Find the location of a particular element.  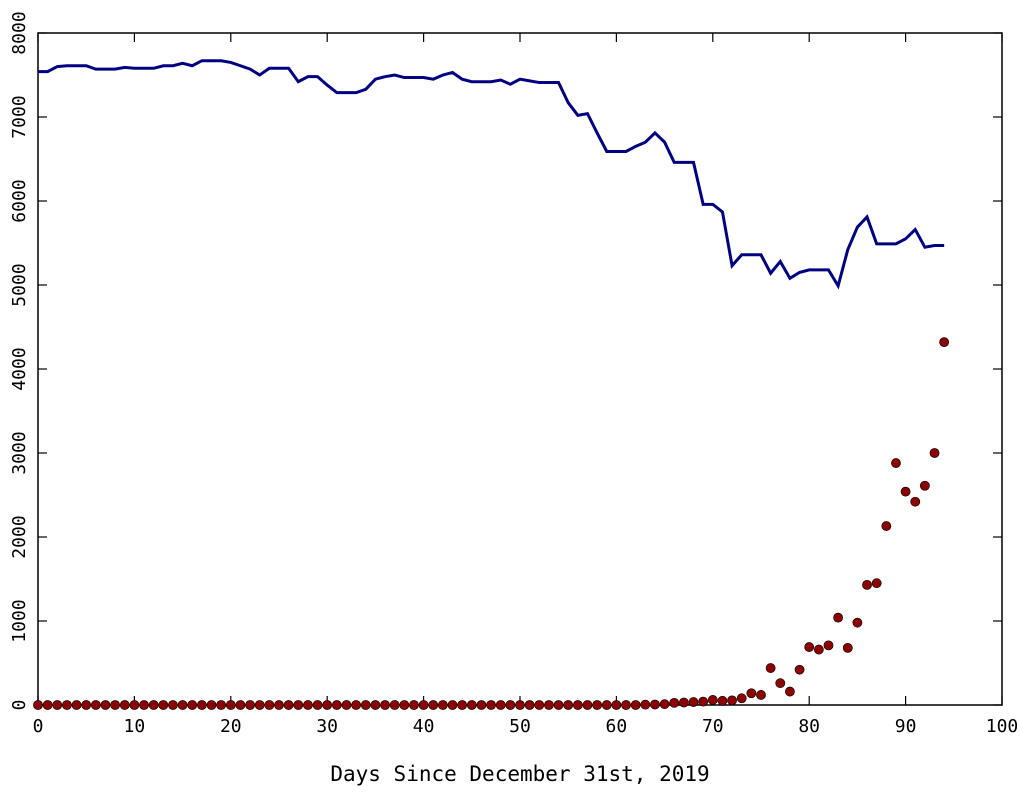

x-tick-label: 60 is located at coordinates (617, 726).